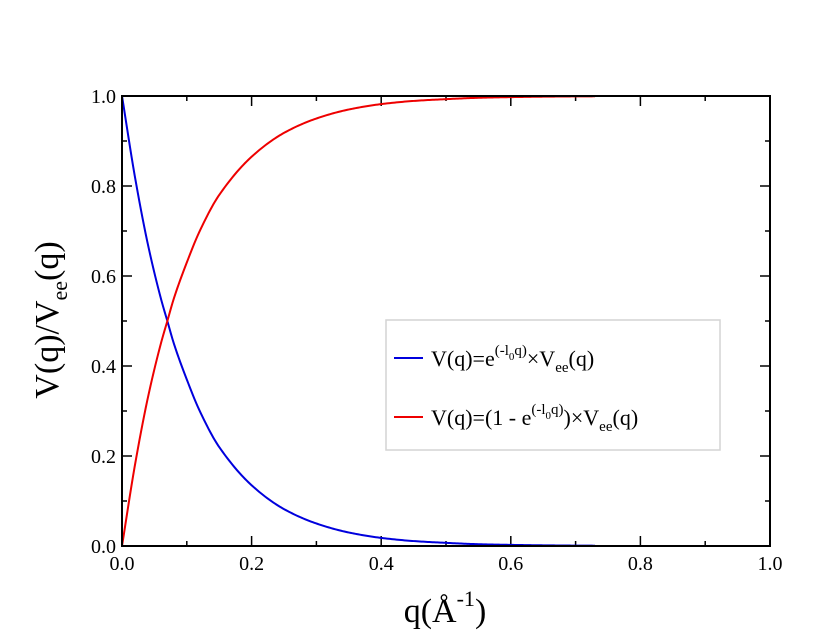 This screenshot has height=642, width=830. I want to click on x-tick-label: 1.0, so click(770, 564).